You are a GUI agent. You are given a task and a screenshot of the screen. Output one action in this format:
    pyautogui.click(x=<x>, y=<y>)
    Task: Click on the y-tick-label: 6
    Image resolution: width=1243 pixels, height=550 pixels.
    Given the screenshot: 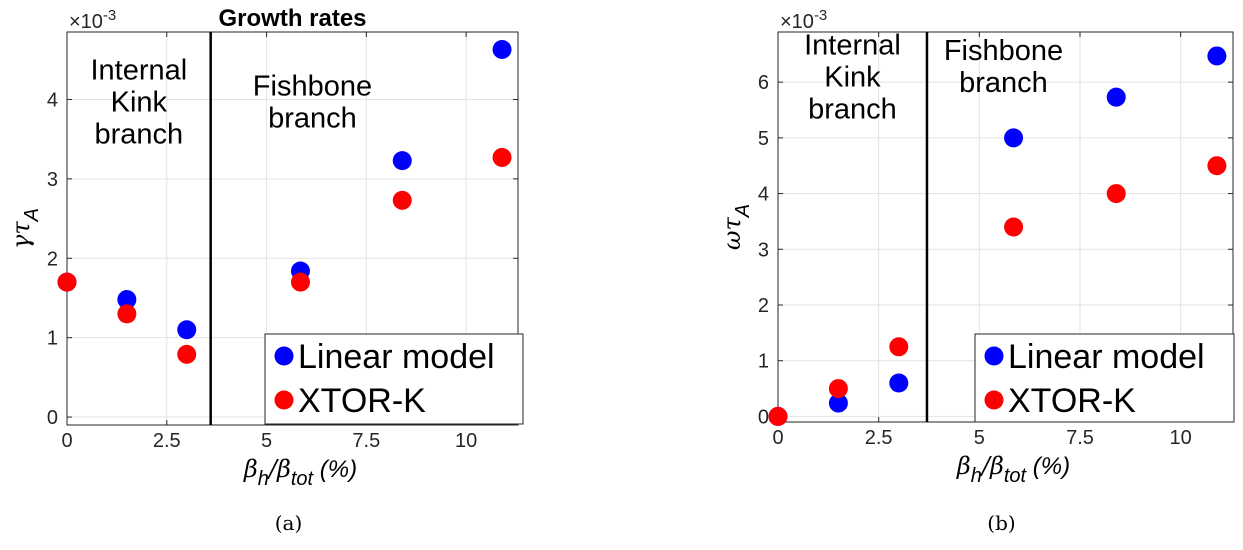 What is the action you would take?
    pyautogui.click(x=763, y=83)
    